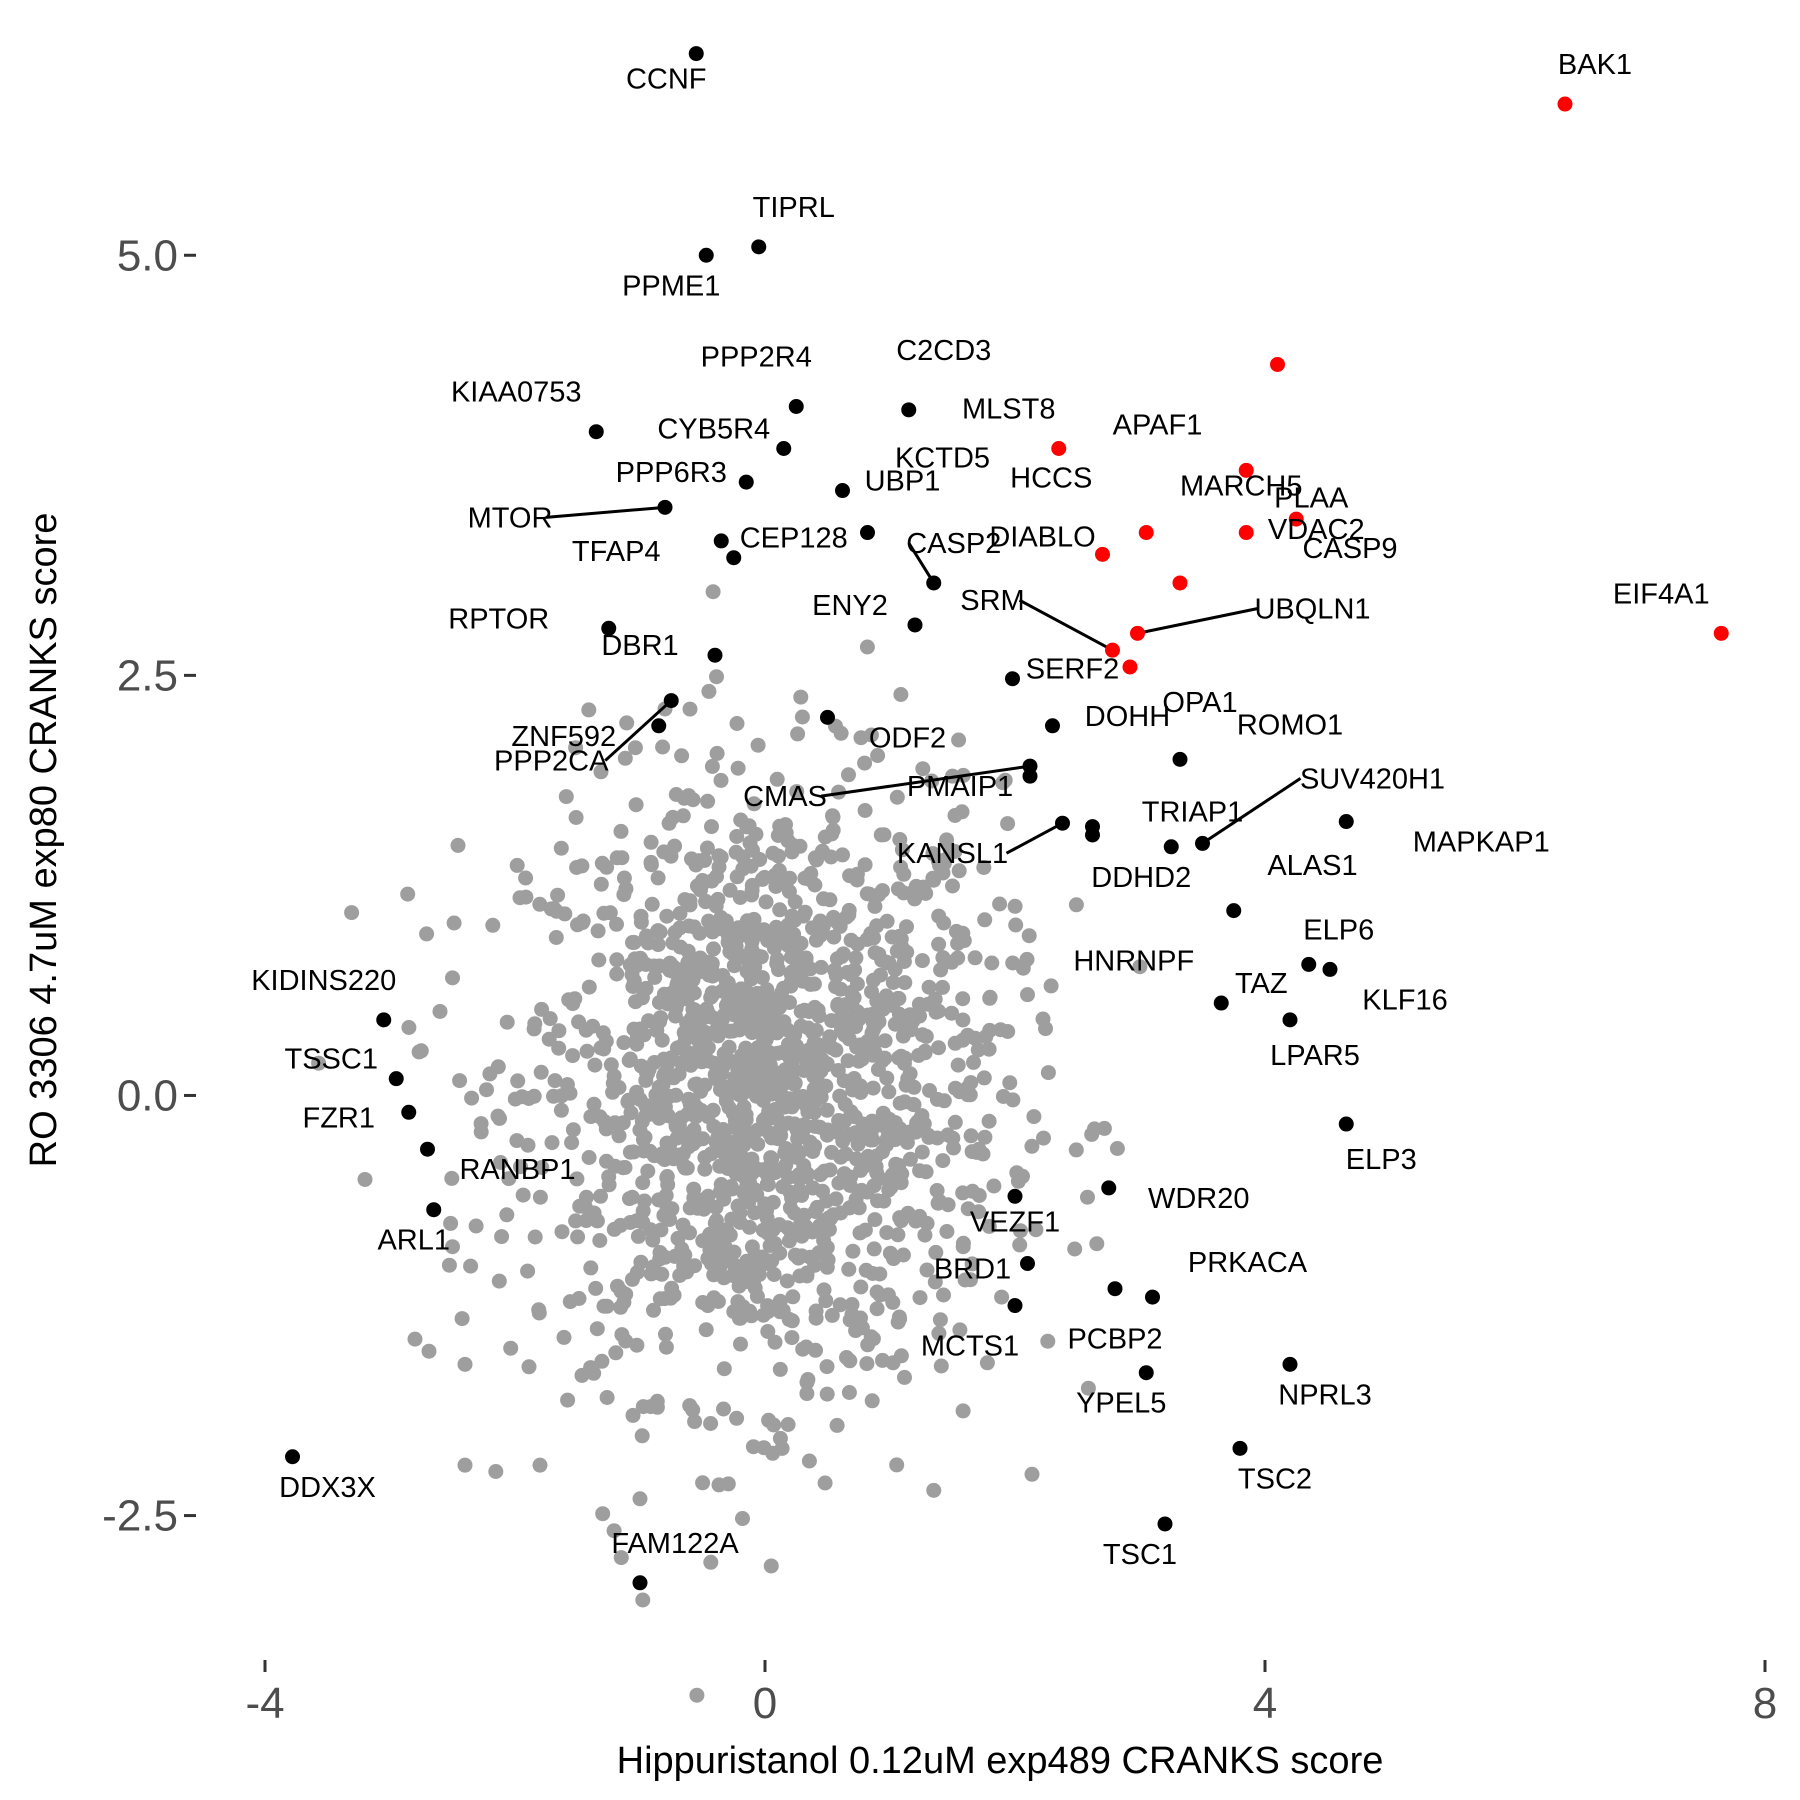 This screenshot has height=1800, width=1800. I want to click on point-taz, so click(1221, 1003).